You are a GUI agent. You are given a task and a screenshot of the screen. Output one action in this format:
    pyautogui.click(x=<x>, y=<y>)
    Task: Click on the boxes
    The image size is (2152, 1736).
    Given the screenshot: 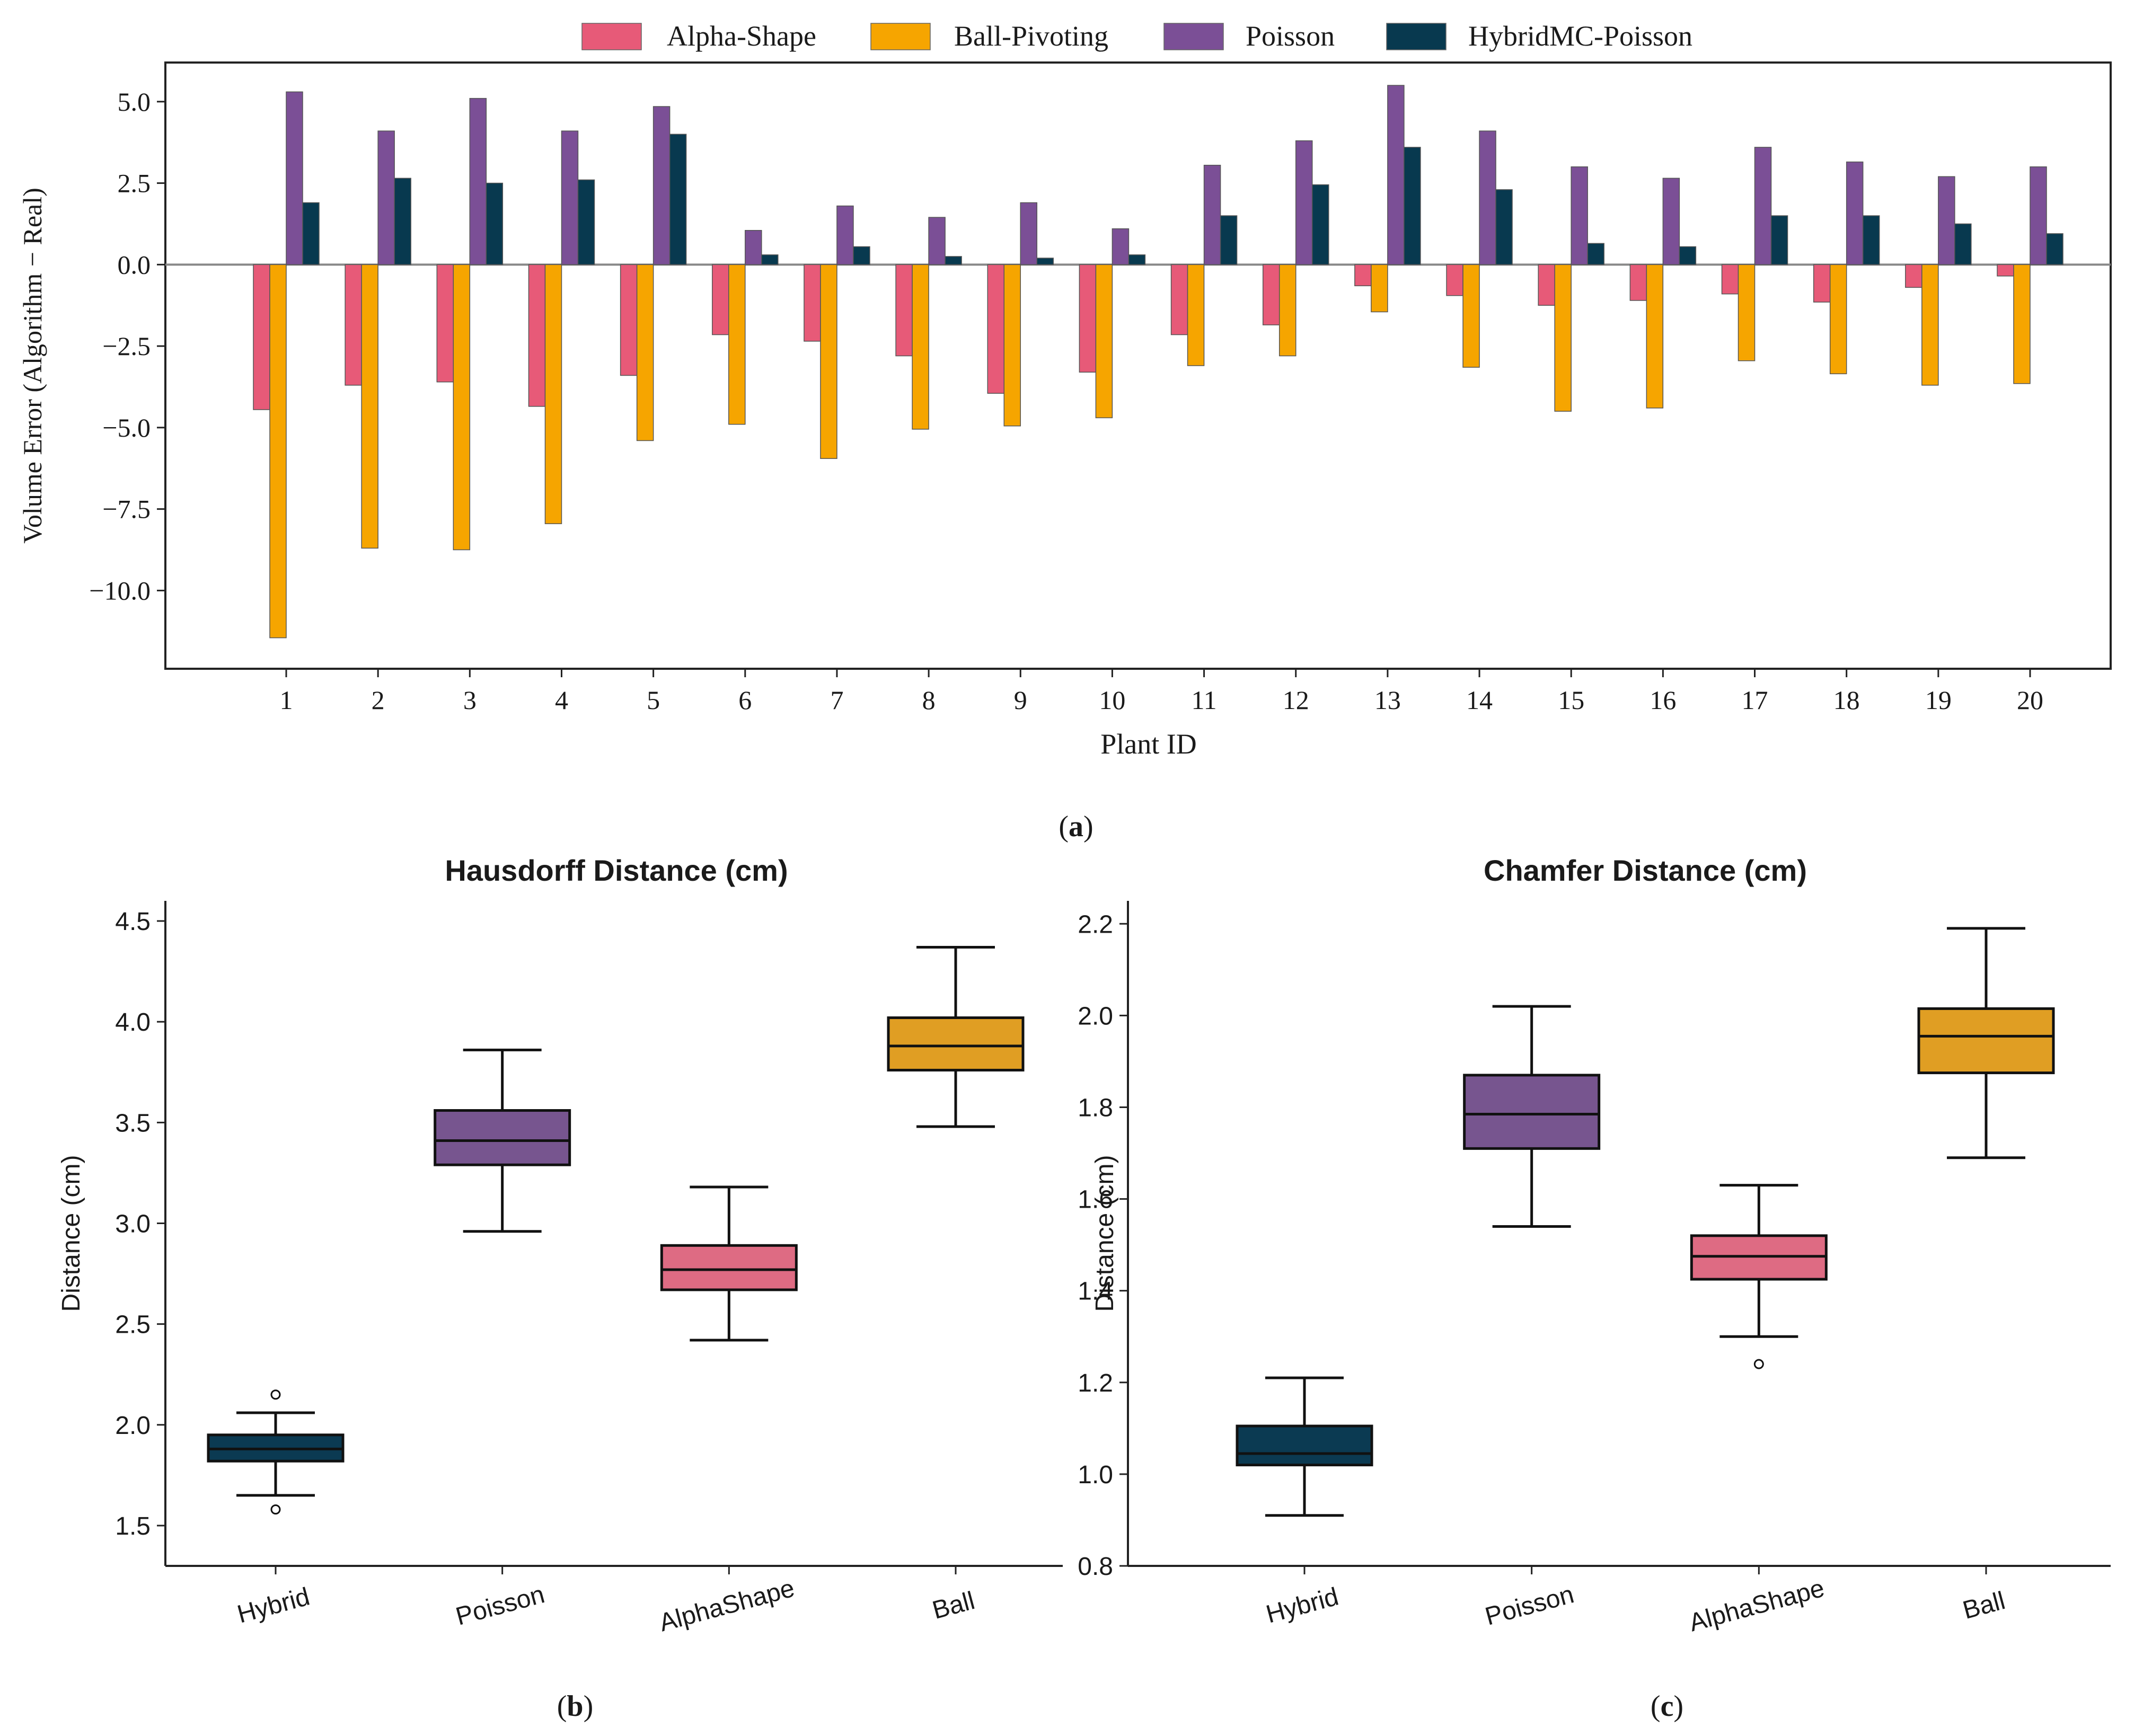 What is the action you would take?
    pyautogui.click(x=1645, y=1222)
    